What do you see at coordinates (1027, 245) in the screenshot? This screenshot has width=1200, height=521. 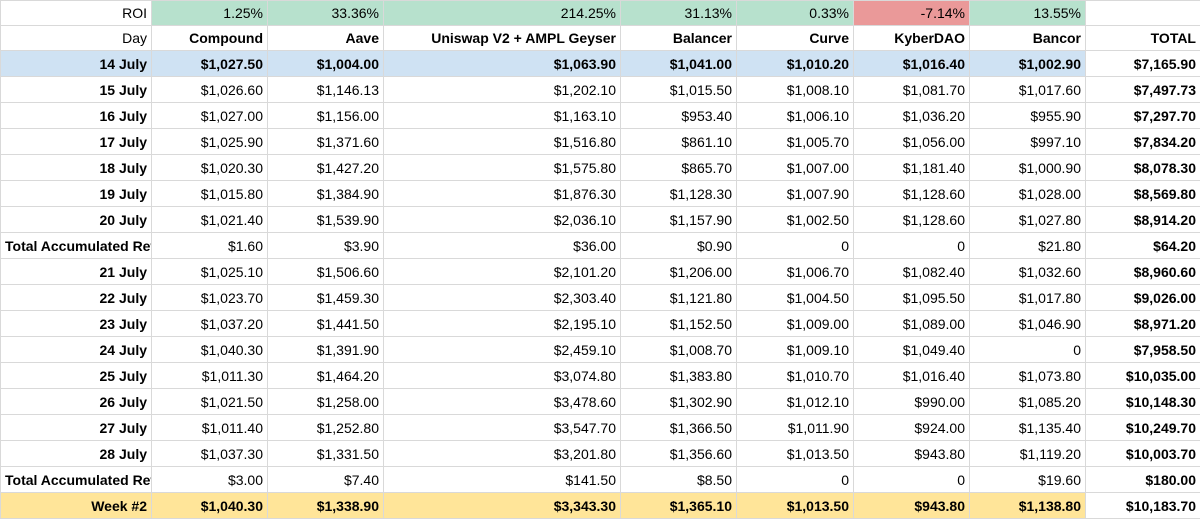 I see `value-cell: $21.80` at bounding box center [1027, 245].